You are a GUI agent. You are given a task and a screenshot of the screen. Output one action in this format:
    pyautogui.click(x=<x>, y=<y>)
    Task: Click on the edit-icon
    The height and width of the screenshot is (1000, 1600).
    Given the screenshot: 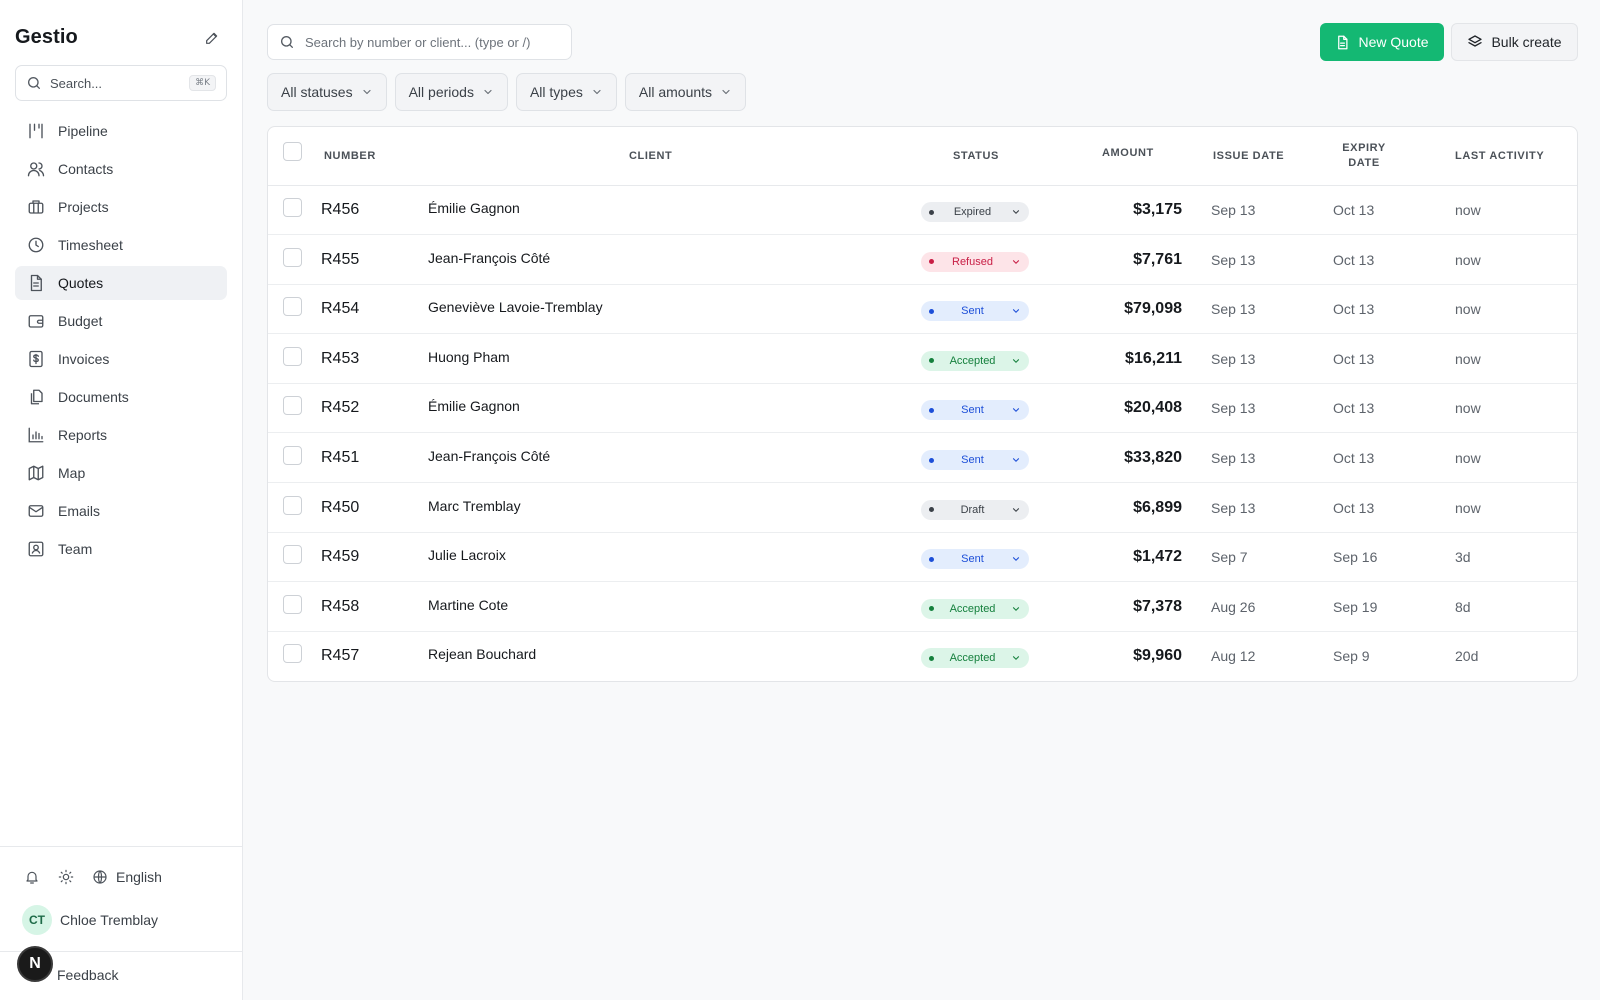 What is the action you would take?
    pyautogui.click(x=212, y=38)
    